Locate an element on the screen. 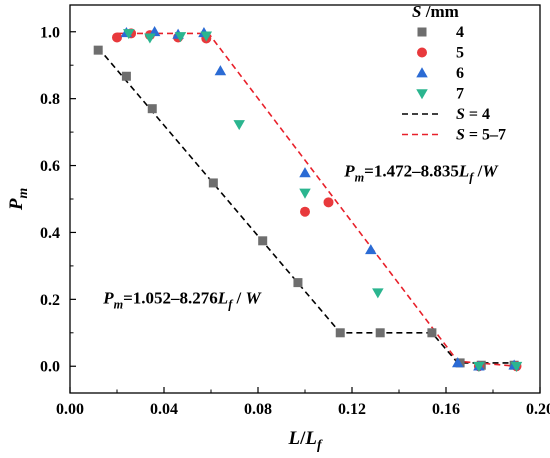 Image resolution: width=550 pixels, height=458 pixels. legend-entry-label: S = 4 is located at coordinates (473, 114).